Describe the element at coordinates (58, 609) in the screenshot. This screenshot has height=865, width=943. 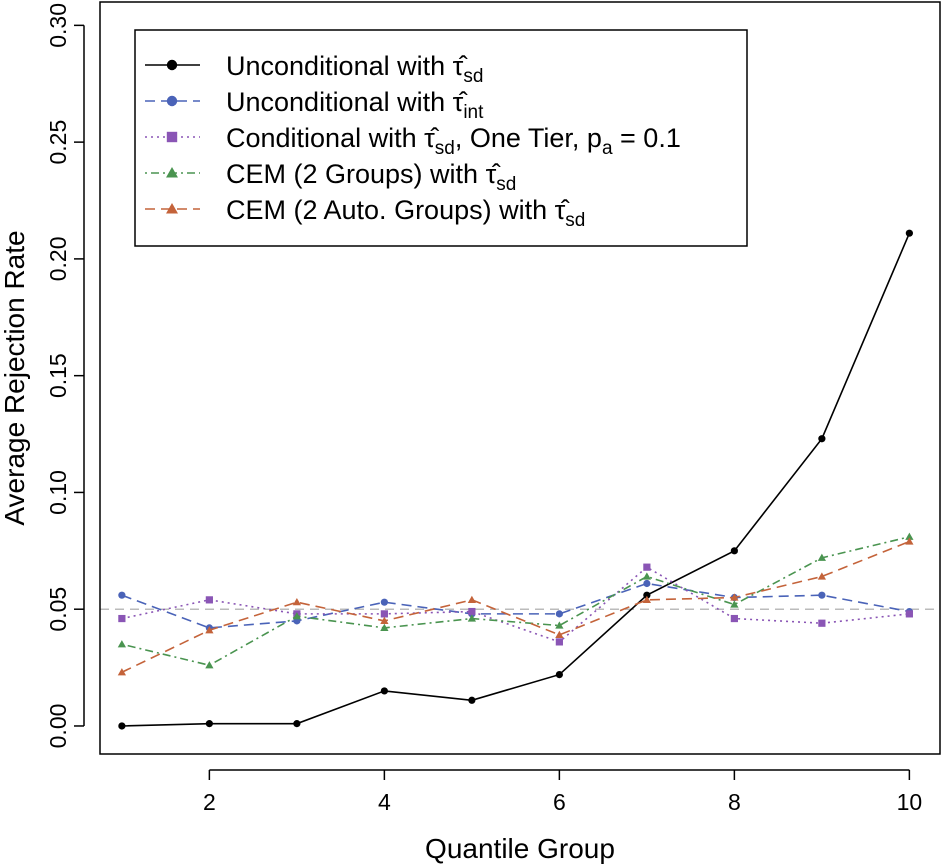
I see `y-tick-label: 0.05` at that location.